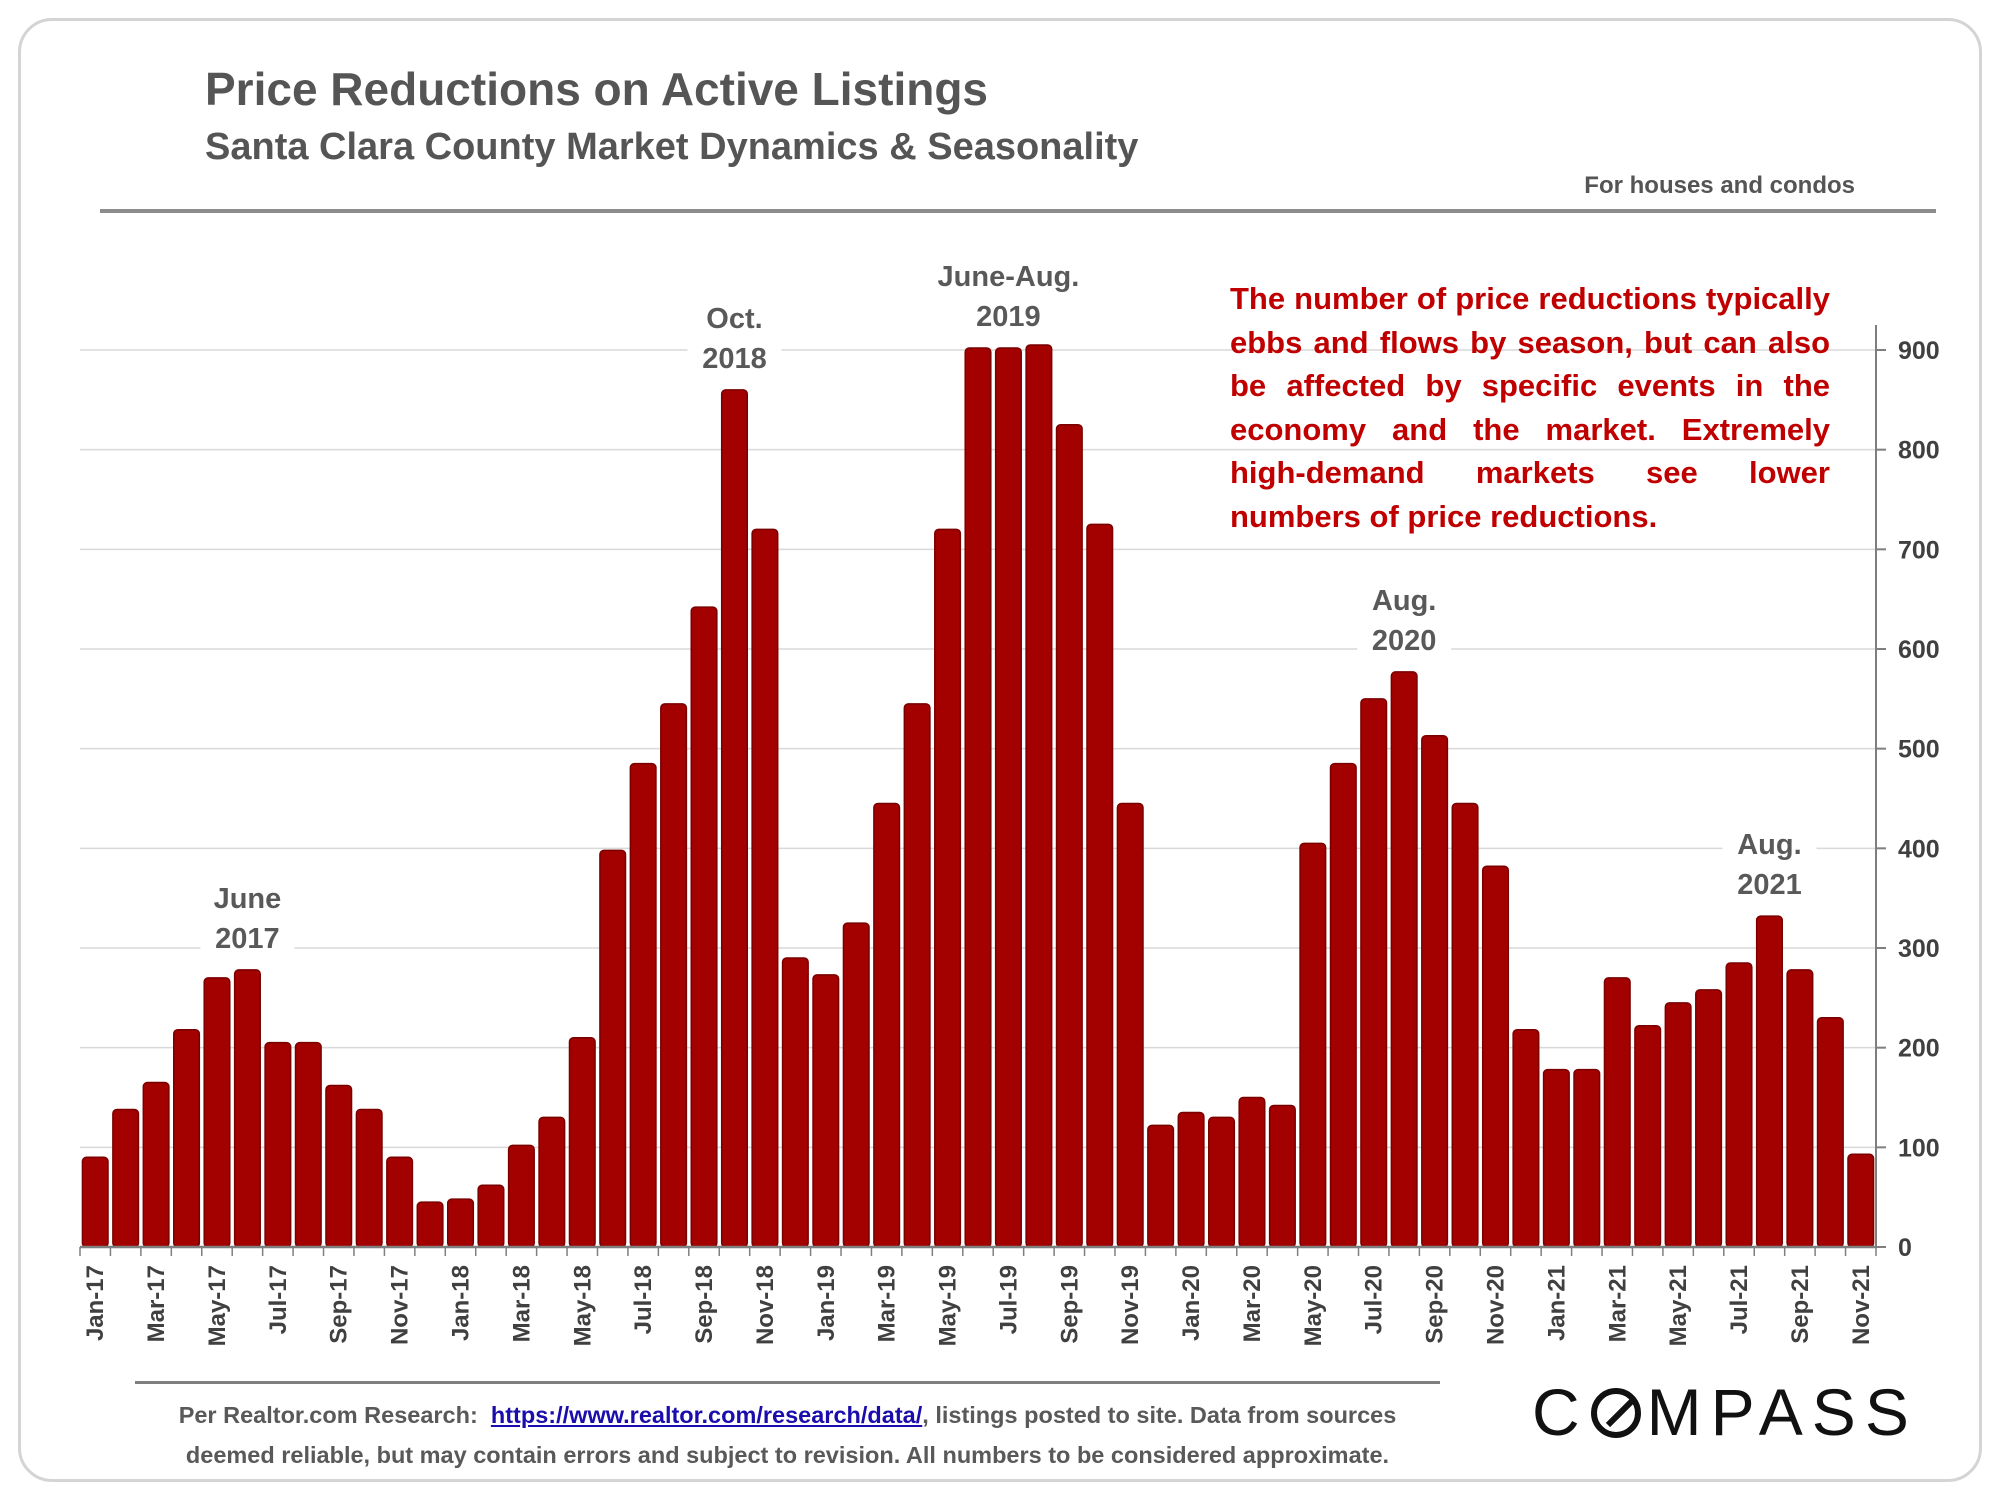  What do you see at coordinates (1556, 1303) in the screenshot?
I see `x-tick-label: Jan-21` at bounding box center [1556, 1303].